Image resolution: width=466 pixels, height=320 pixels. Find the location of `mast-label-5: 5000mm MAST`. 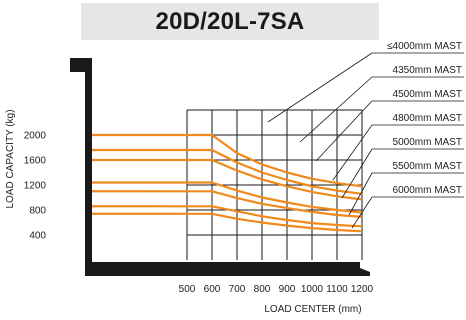

mast-label-5: 5000mm MAST is located at coordinates (427, 142).